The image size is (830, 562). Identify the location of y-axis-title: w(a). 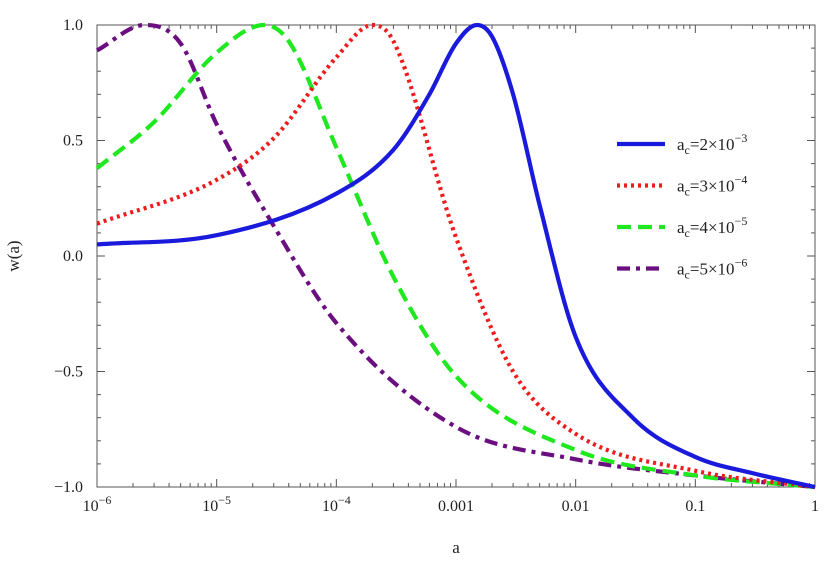
(13, 255).